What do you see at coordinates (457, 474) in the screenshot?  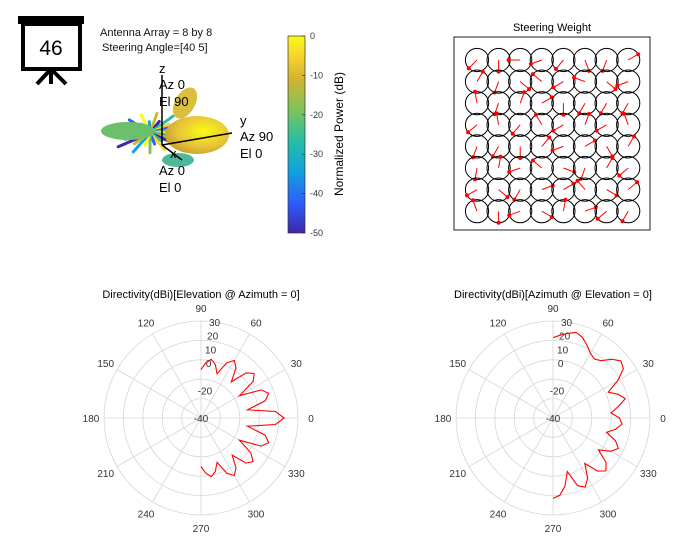 I see `polar-angle-label: 210` at bounding box center [457, 474].